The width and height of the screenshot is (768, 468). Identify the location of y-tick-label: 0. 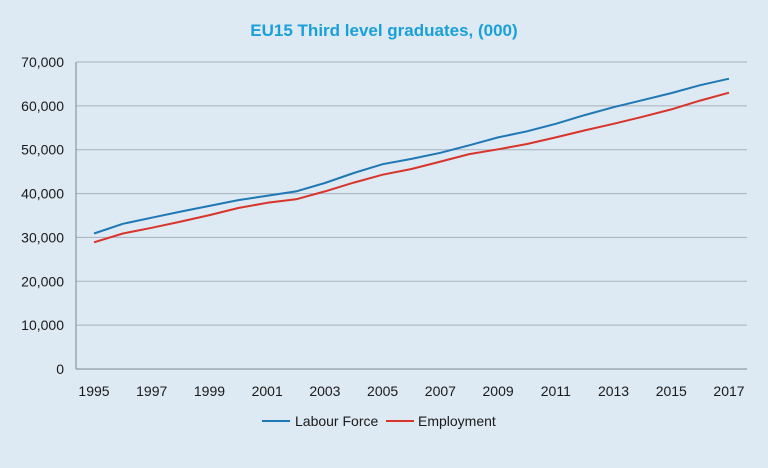
(60, 369).